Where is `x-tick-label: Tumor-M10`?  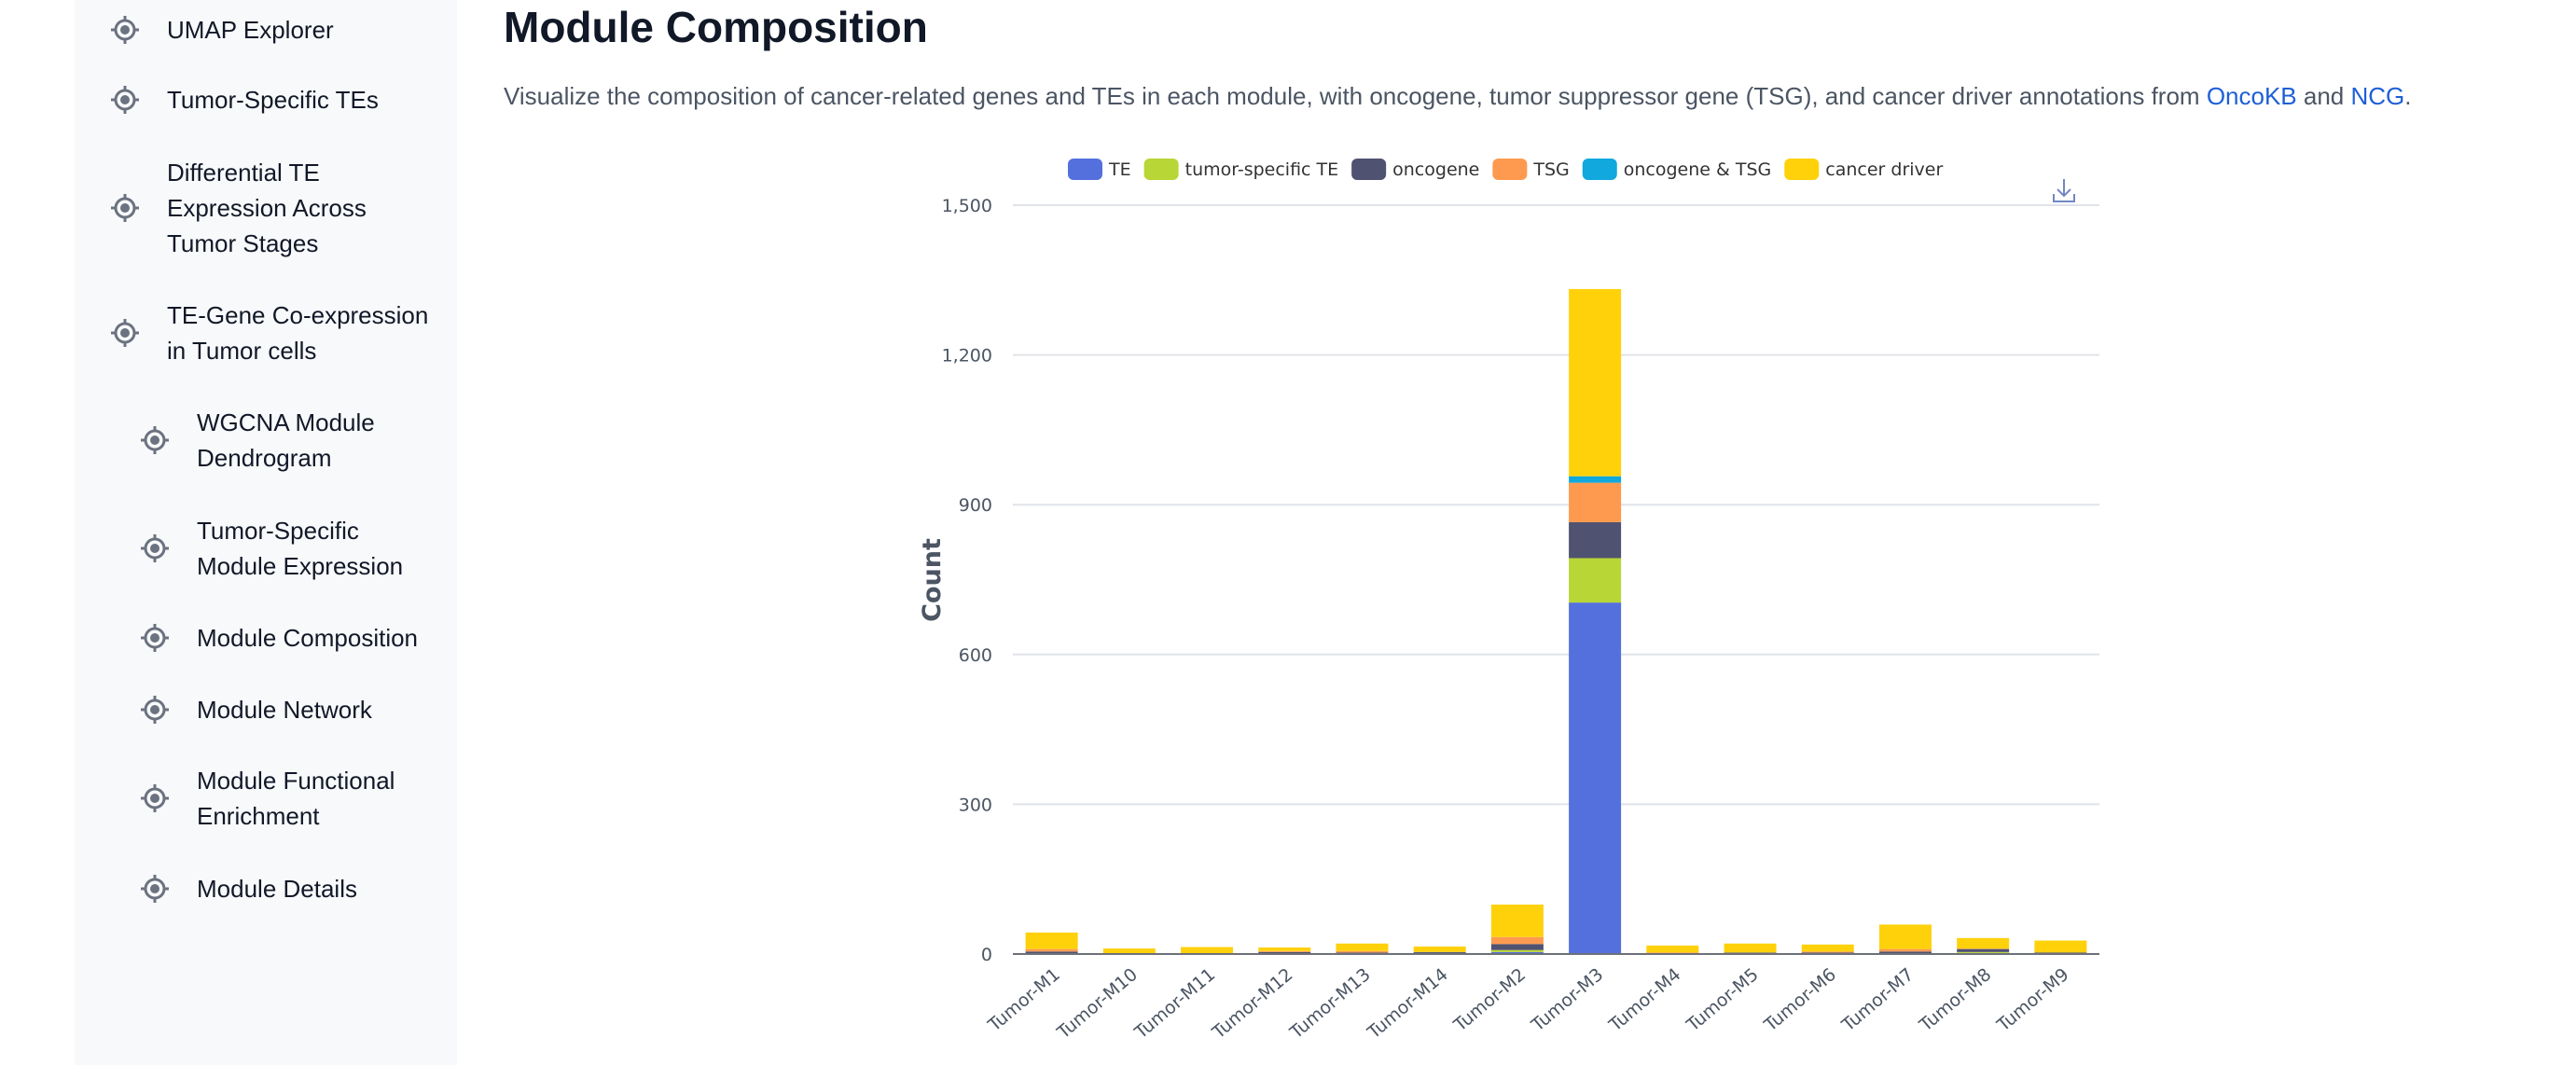 x-tick-label: Tumor-M10 is located at coordinates (1097, 1004).